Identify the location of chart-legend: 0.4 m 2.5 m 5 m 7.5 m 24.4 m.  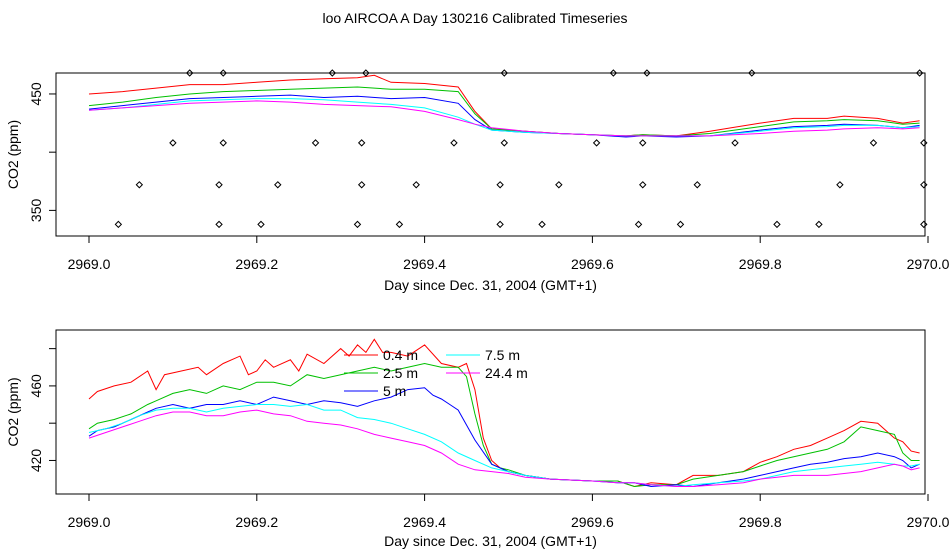
(436, 373).